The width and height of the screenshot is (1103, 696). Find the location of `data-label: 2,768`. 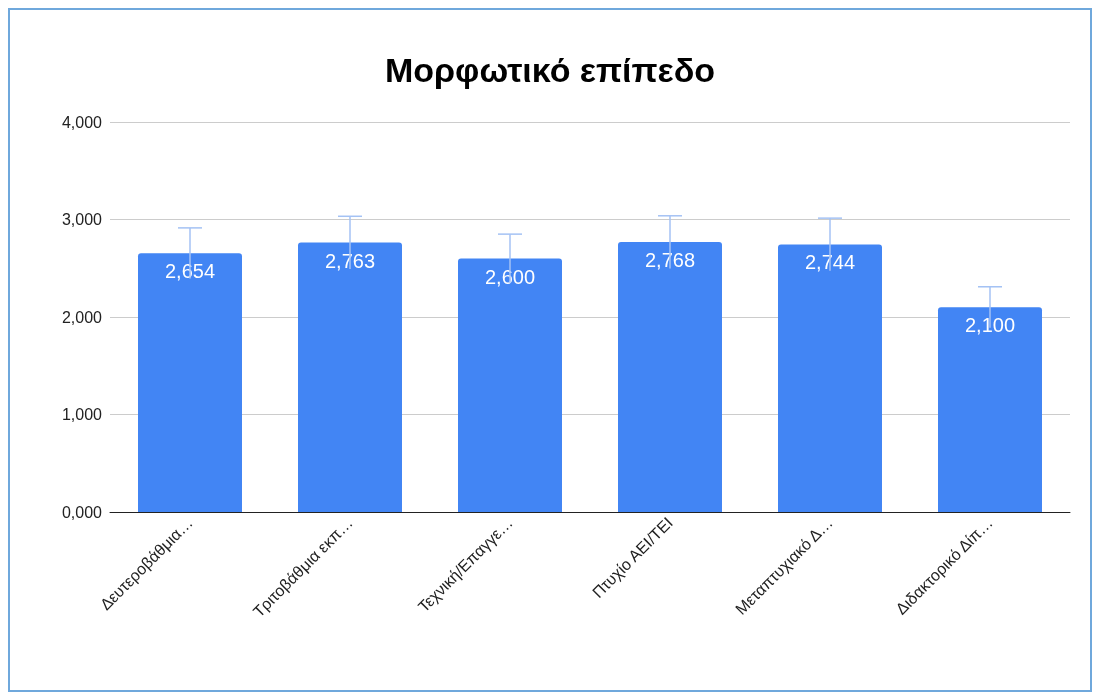

data-label: 2,768 is located at coordinates (670, 260).